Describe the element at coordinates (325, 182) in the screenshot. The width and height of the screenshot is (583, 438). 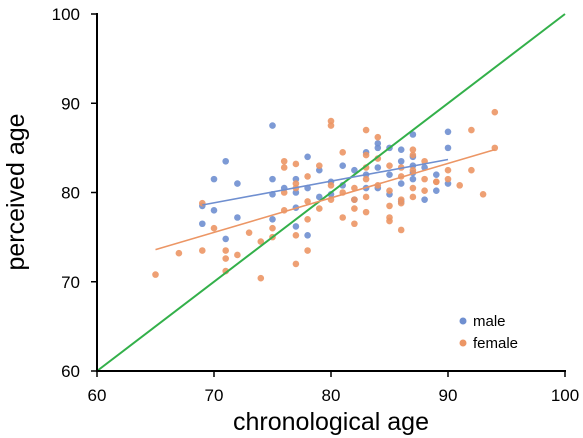
I see `male-trend-line` at that location.